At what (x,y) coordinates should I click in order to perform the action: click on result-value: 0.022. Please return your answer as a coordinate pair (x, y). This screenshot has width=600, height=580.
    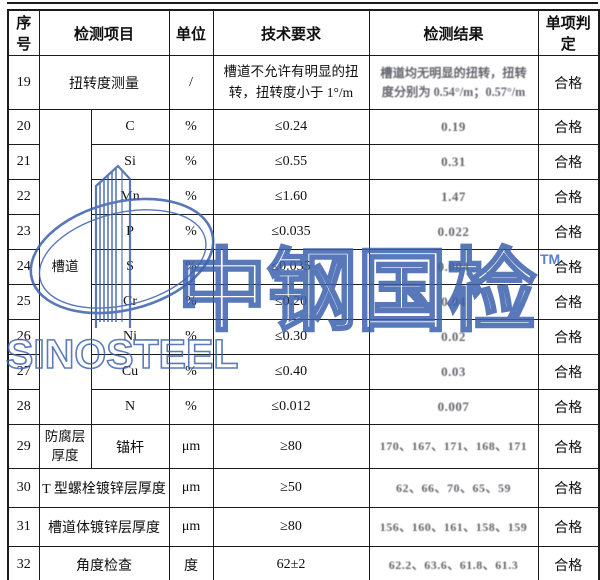
    Looking at the image, I should click on (453, 231).